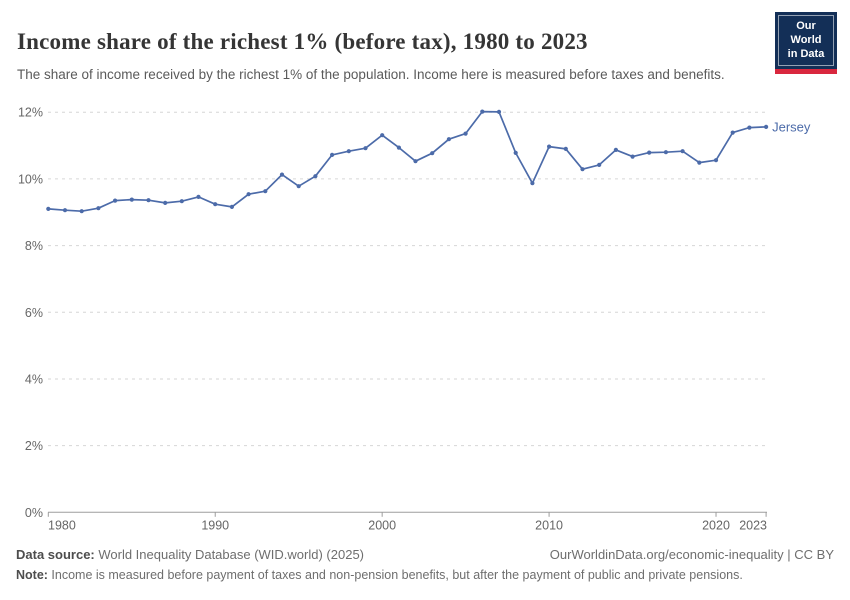 The width and height of the screenshot is (850, 600). What do you see at coordinates (131, 199) in the screenshot?
I see `data-point-jersey-1985` at bounding box center [131, 199].